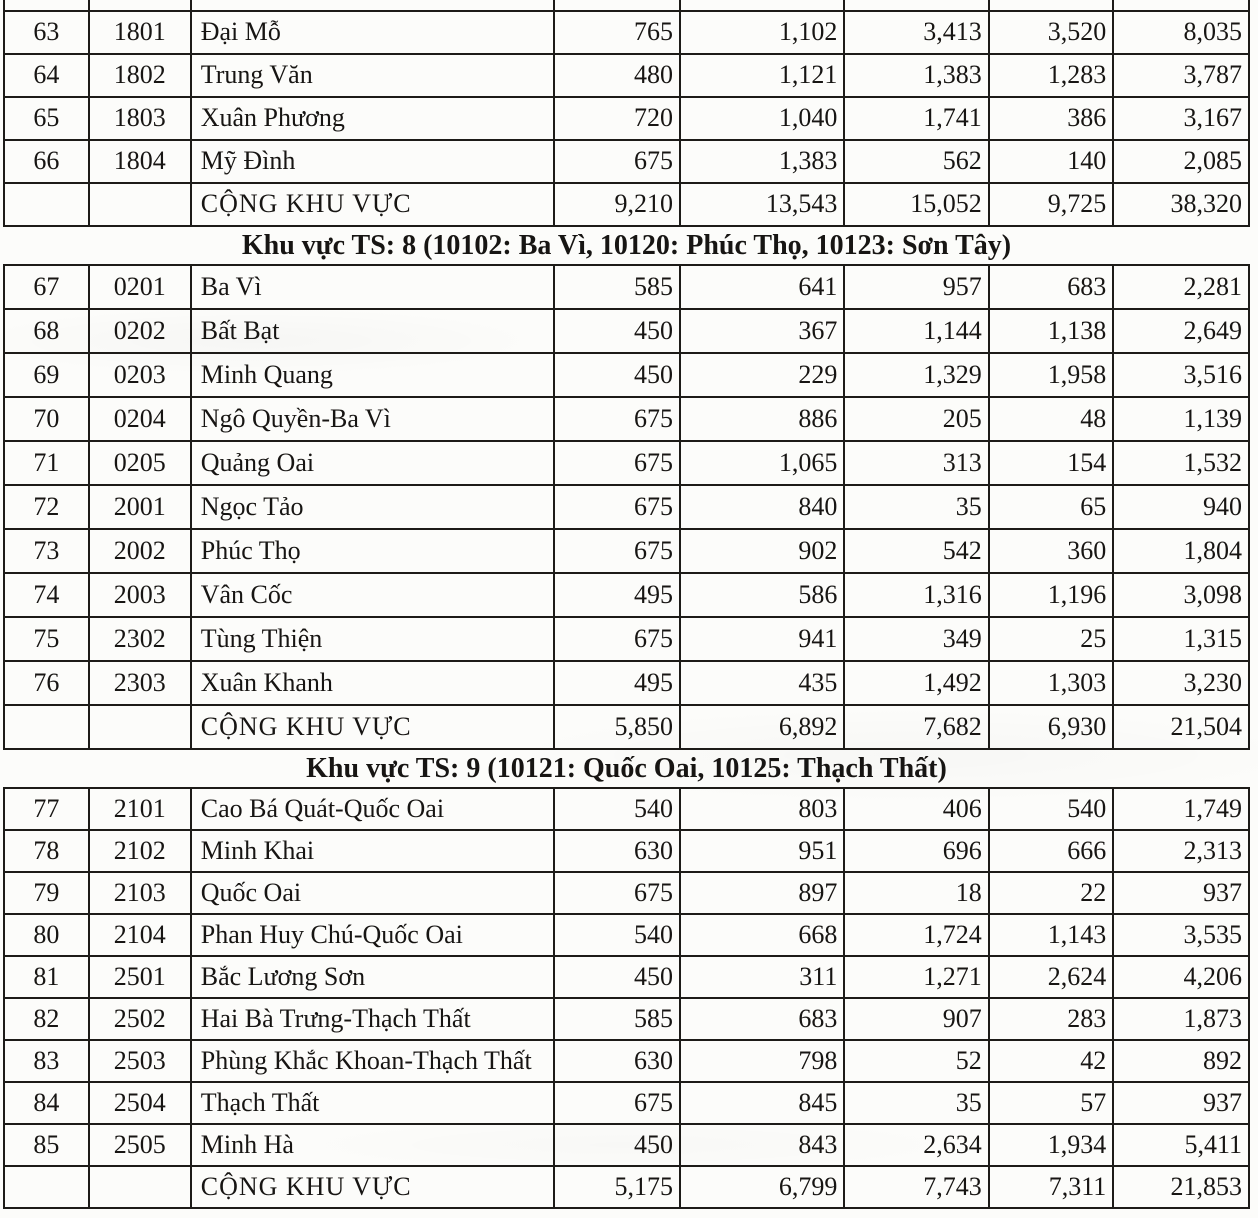 The width and height of the screenshot is (1258, 1218). I want to click on empty-cell, so click(46, 727).